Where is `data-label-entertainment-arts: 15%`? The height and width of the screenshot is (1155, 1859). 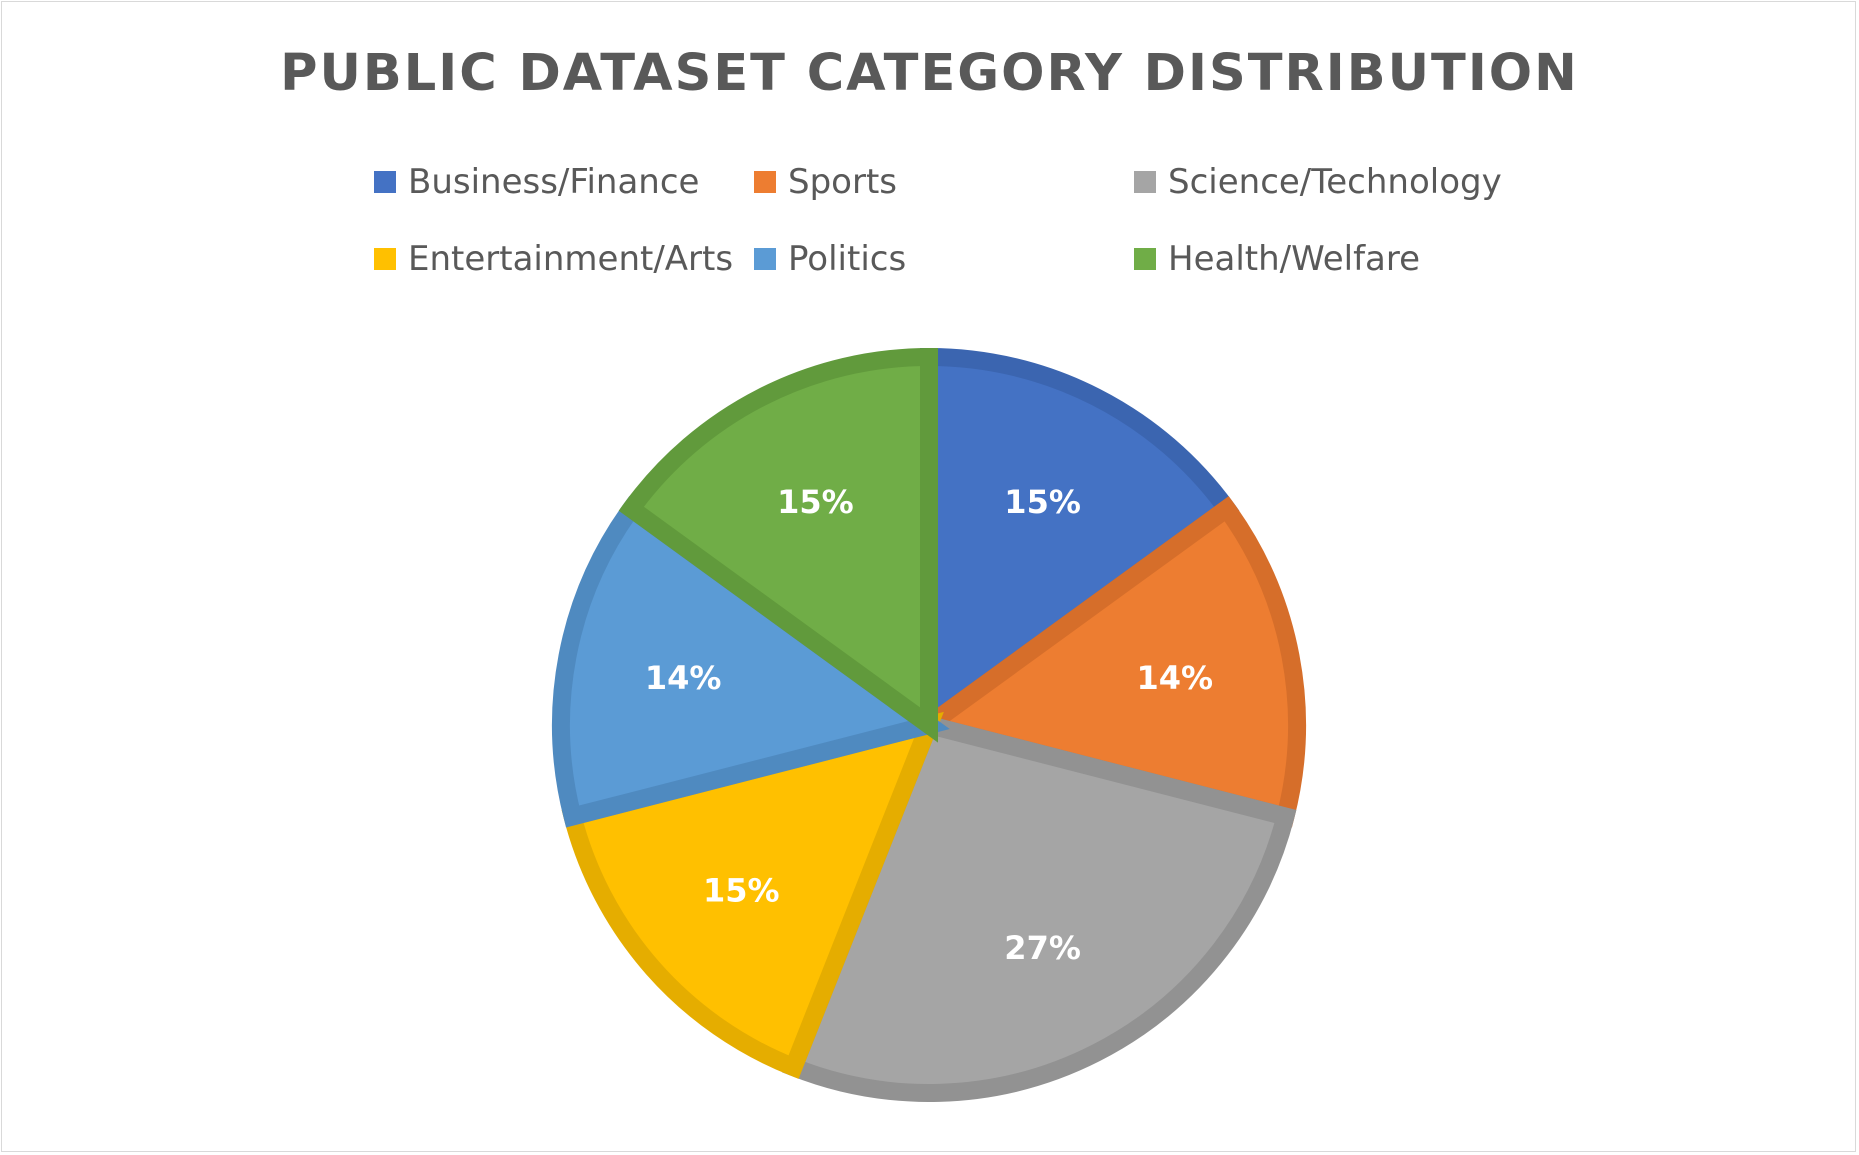
data-label-entertainment-arts: 15% is located at coordinates (741, 891).